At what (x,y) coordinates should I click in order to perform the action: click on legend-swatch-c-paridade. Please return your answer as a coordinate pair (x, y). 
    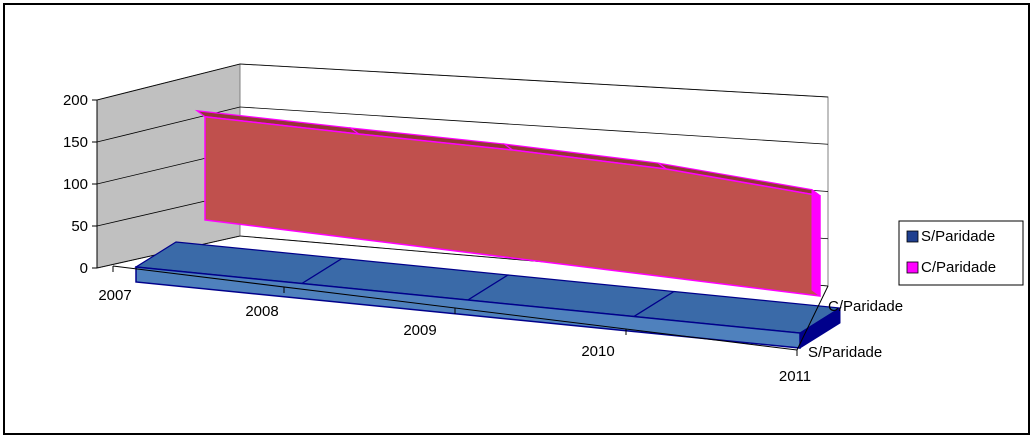
    Looking at the image, I should click on (912, 267).